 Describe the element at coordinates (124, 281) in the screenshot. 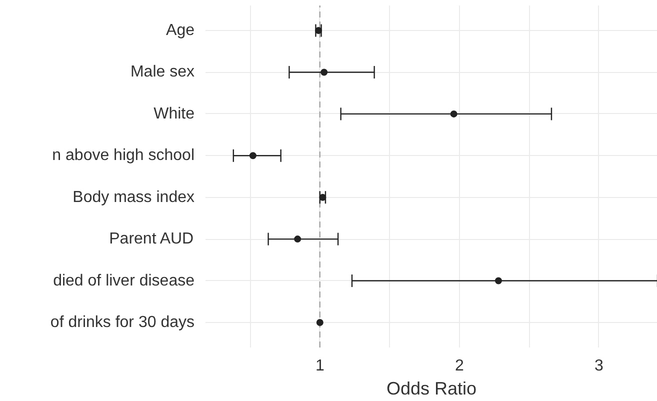

I see `y-tick-label: died of liver disease` at that location.